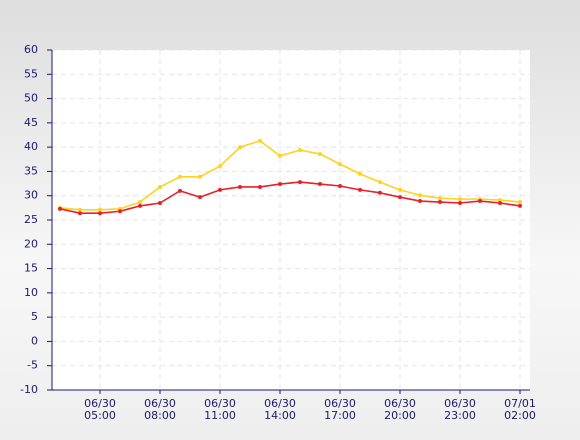 Image resolution: width=580 pixels, height=440 pixels. I want to click on y-tick-label: -10, so click(29, 389).